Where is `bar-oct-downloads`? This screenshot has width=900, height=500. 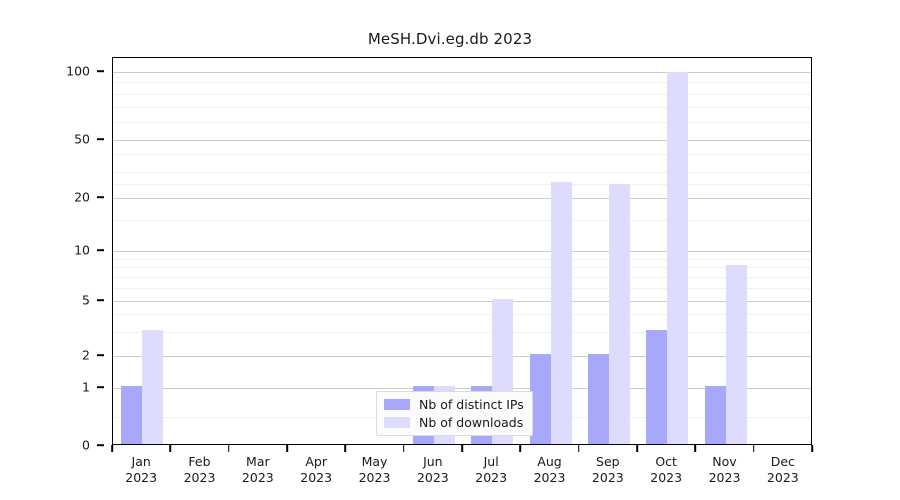
bar-oct-downloads is located at coordinates (678, 257).